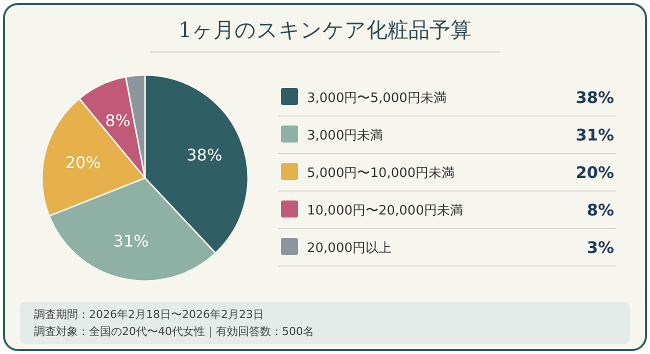 The width and height of the screenshot is (650, 354). What do you see at coordinates (345, 136) in the screenshot?
I see `legend-label: 3,000円未満` at bounding box center [345, 136].